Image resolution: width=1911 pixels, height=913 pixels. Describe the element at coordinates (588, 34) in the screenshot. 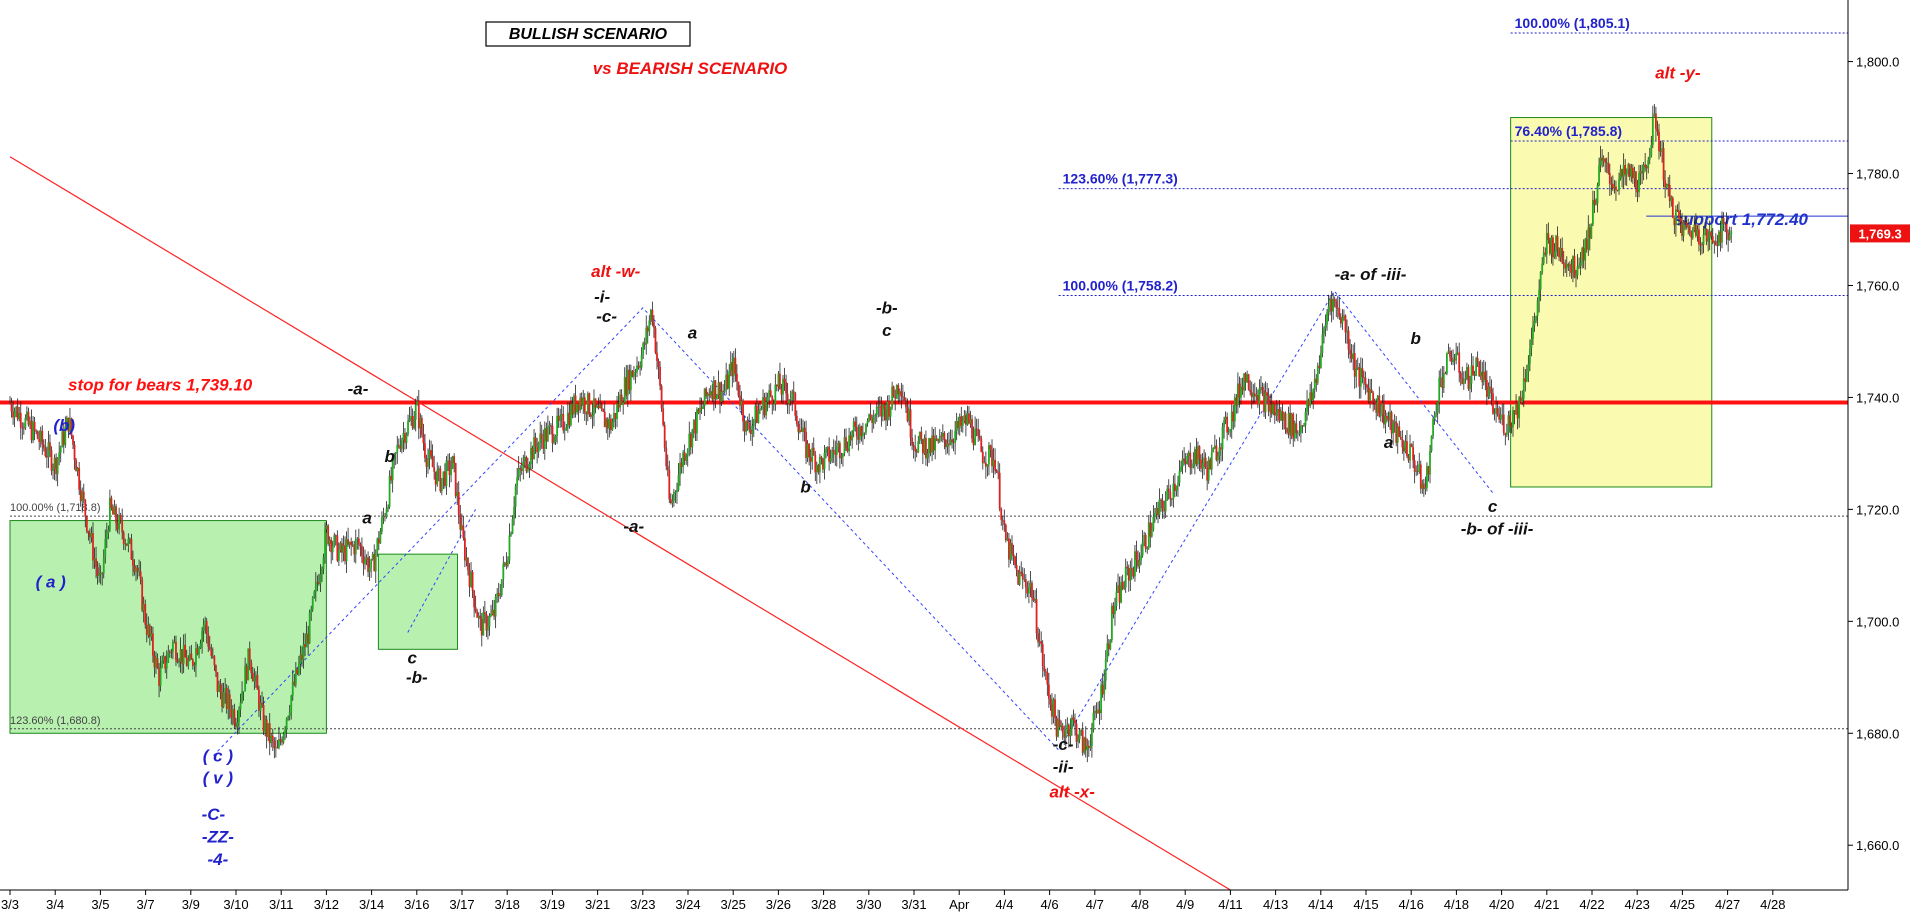

I see `scenario-title-box` at that location.